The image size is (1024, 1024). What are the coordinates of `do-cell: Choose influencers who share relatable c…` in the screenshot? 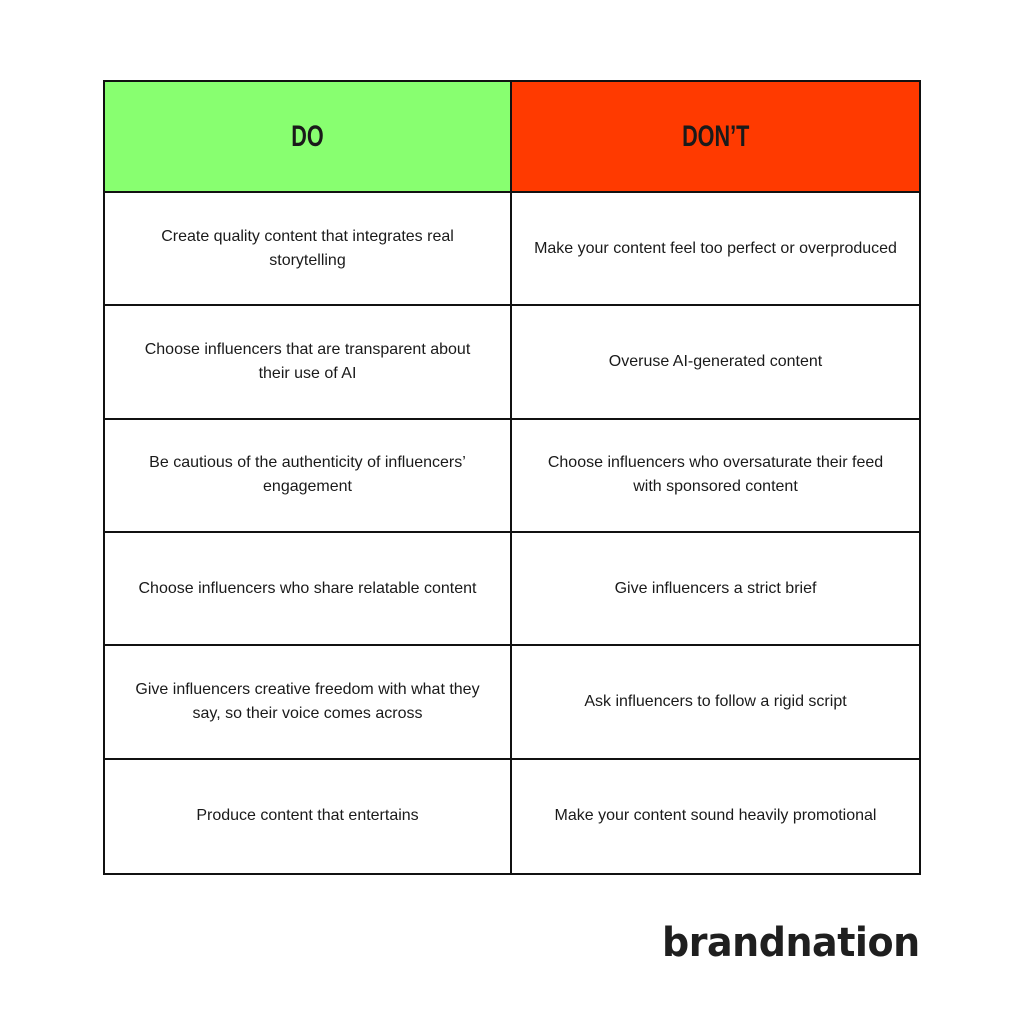 It's located at (308, 590).